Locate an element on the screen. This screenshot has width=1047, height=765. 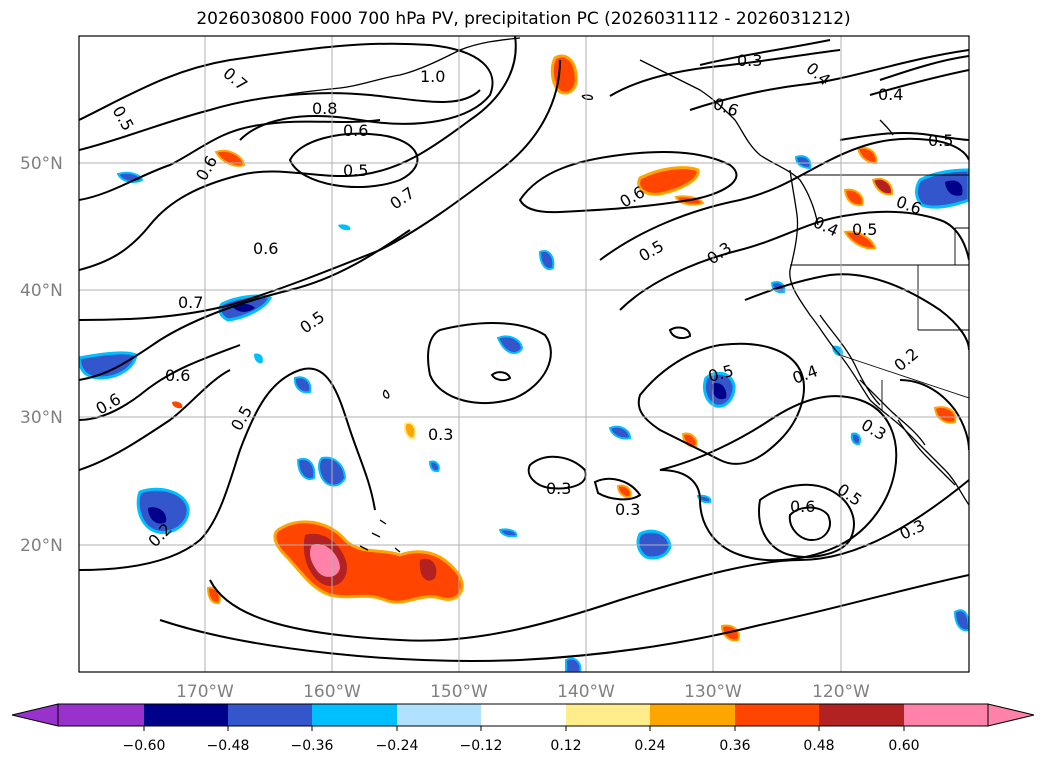
colorbar-tick: 0.24 is located at coordinates (649, 746).